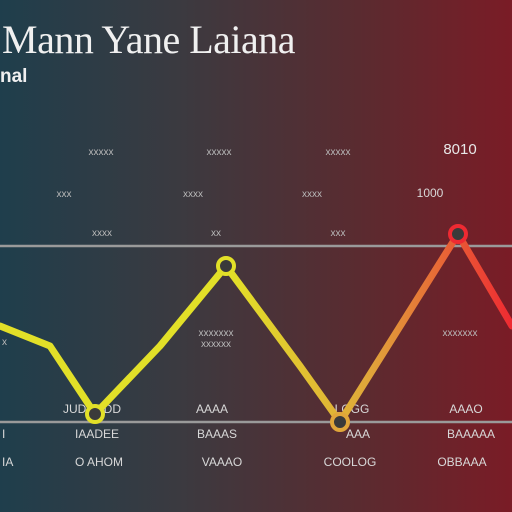  What do you see at coordinates (101, 152) in the screenshot?
I see `label-r1-1: xxxxx` at bounding box center [101, 152].